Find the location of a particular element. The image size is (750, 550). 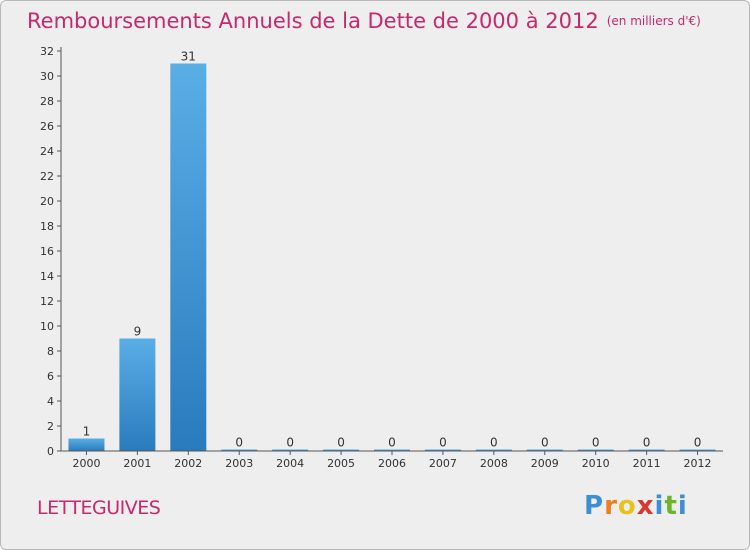

y-tick-label: 0 is located at coordinates (50, 451).